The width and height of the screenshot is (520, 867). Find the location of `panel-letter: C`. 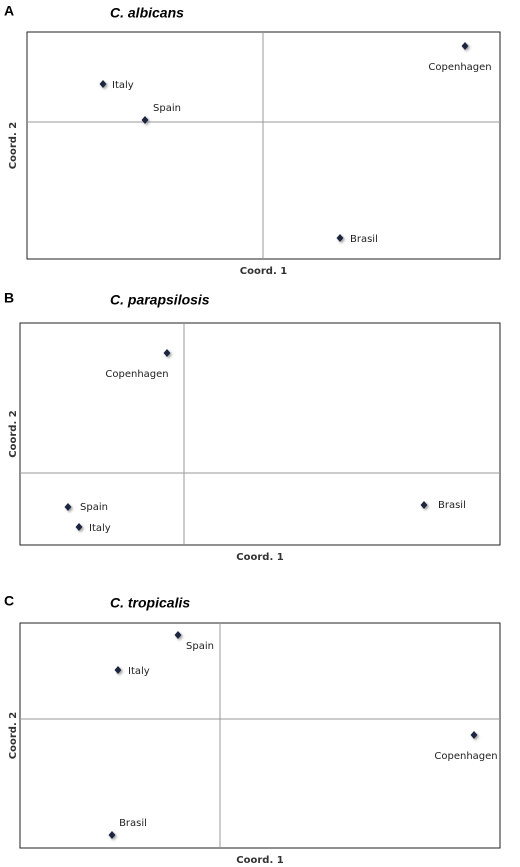

panel-letter: C is located at coordinates (9, 601).